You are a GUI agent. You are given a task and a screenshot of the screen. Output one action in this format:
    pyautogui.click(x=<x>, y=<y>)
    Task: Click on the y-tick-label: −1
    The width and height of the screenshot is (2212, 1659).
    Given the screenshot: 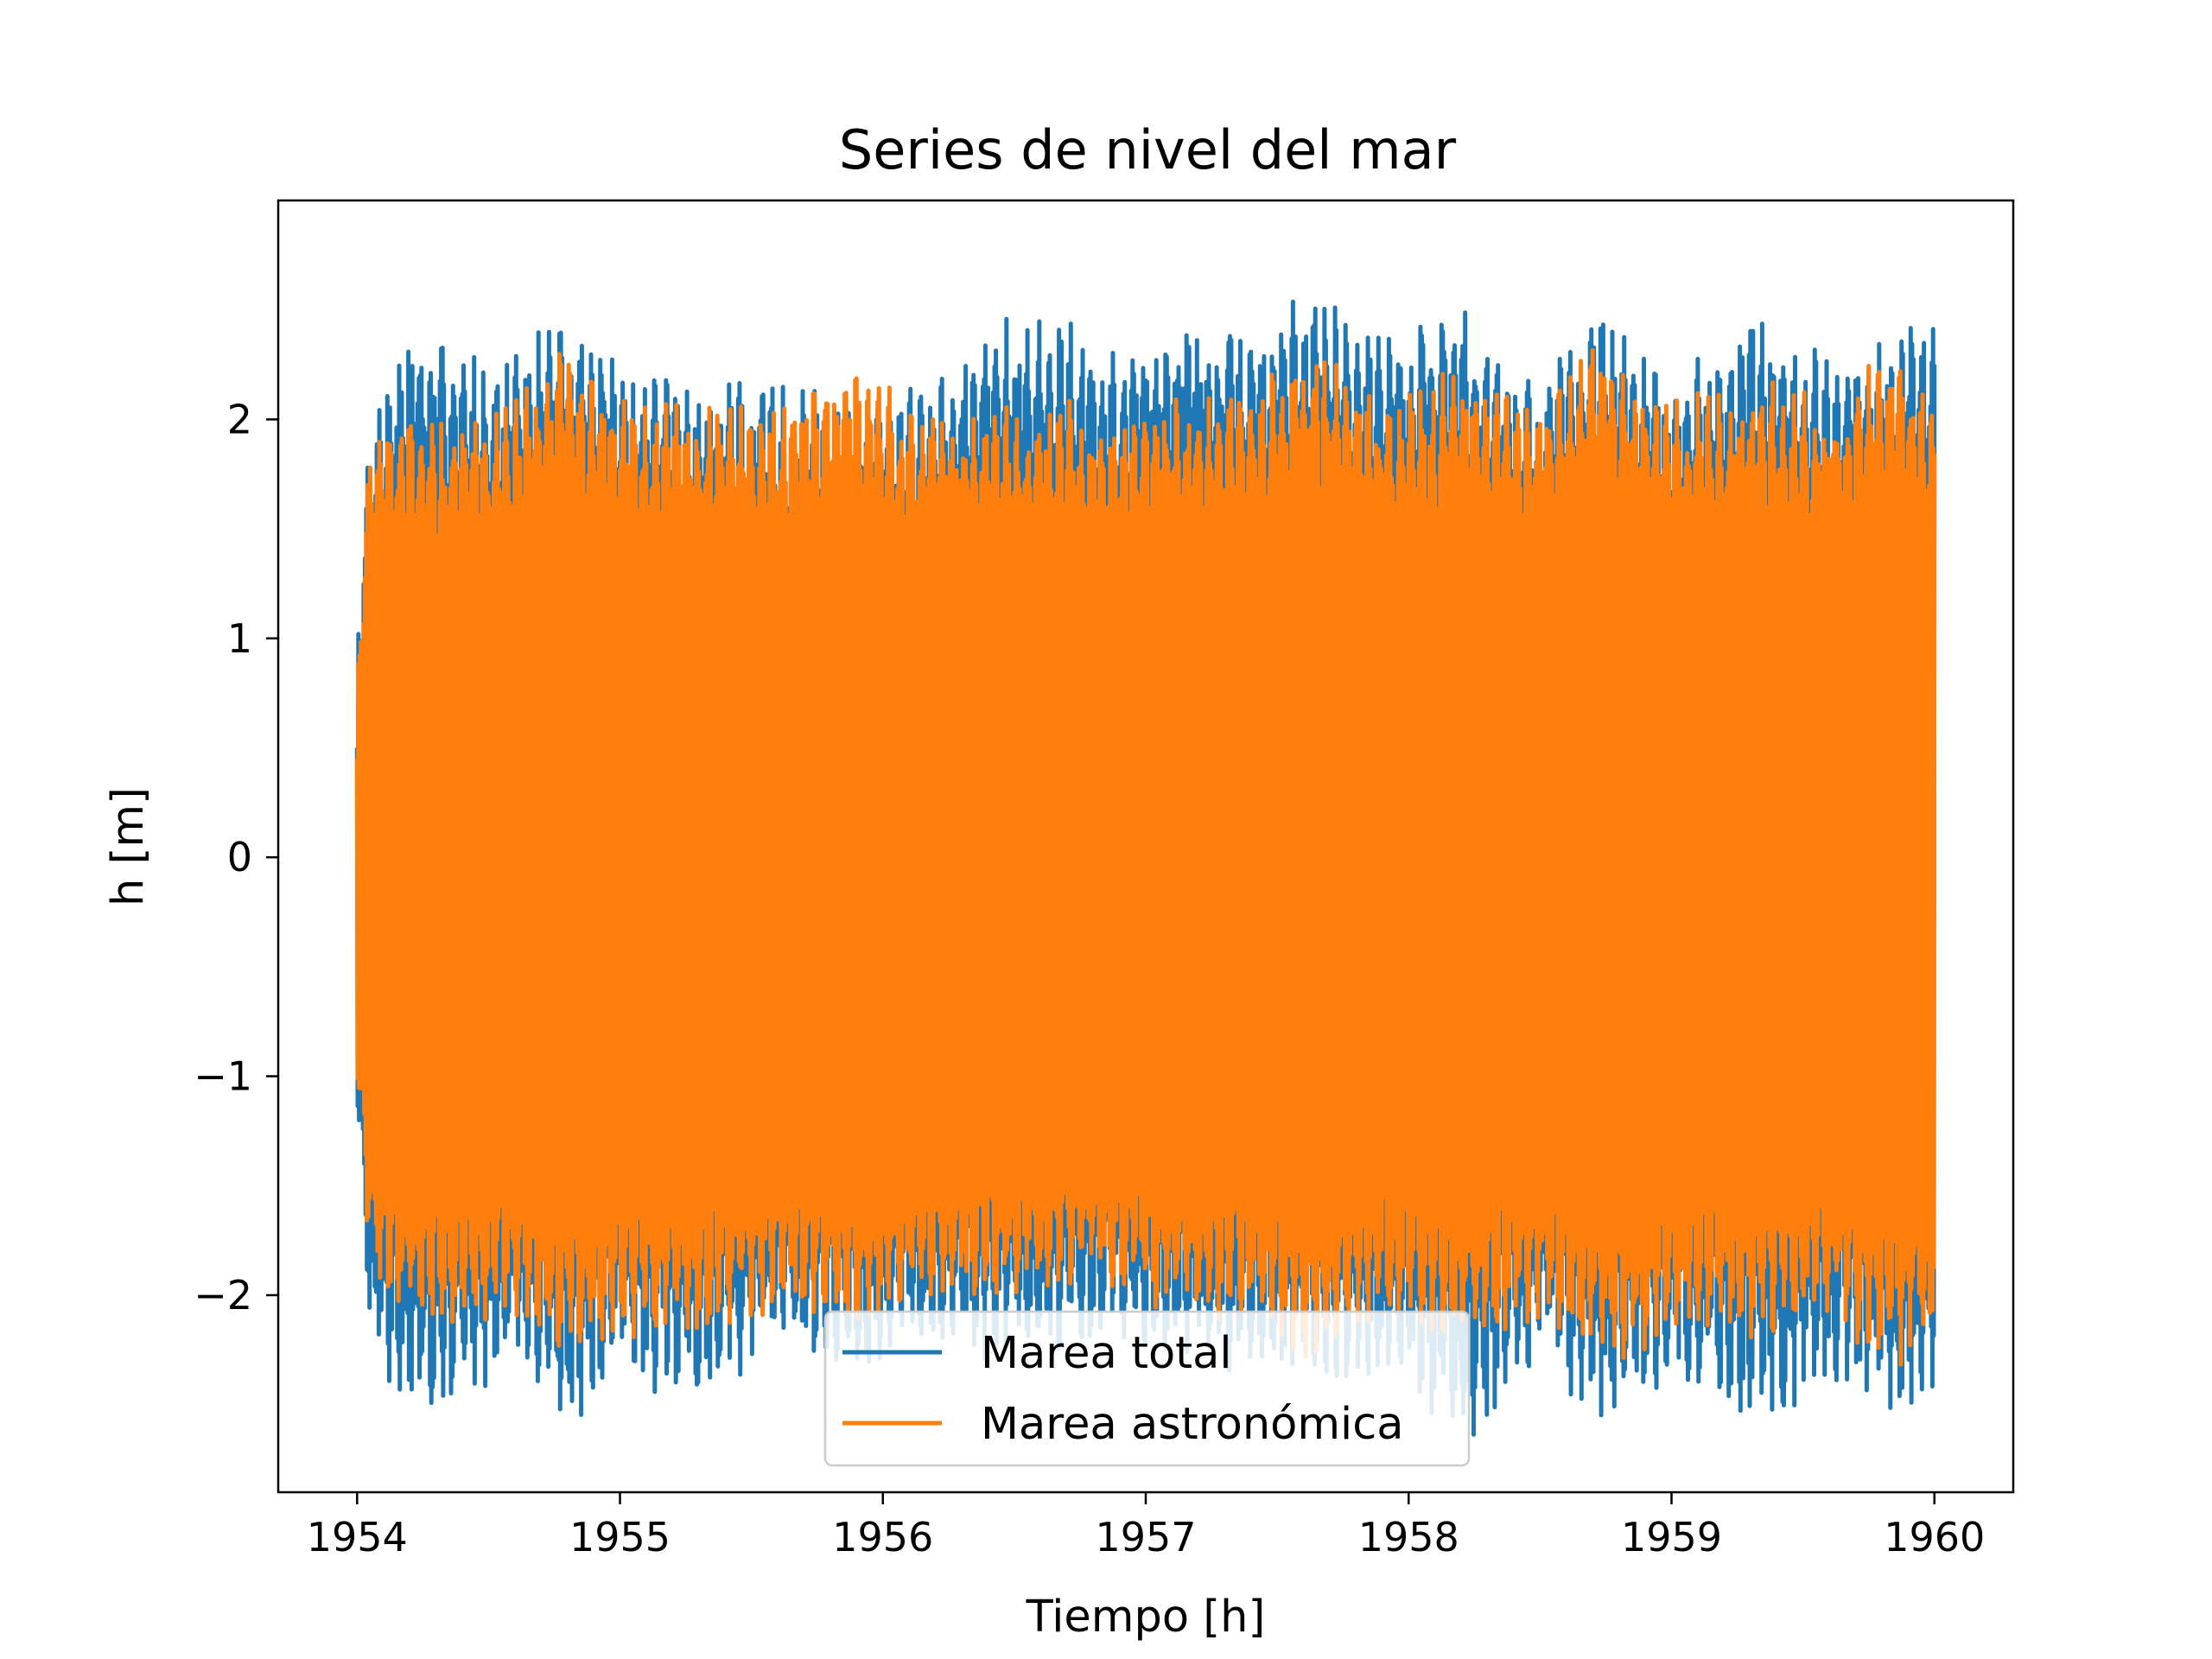 What is the action you would take?
    pyautogui.click(x=223, y=1076)
    